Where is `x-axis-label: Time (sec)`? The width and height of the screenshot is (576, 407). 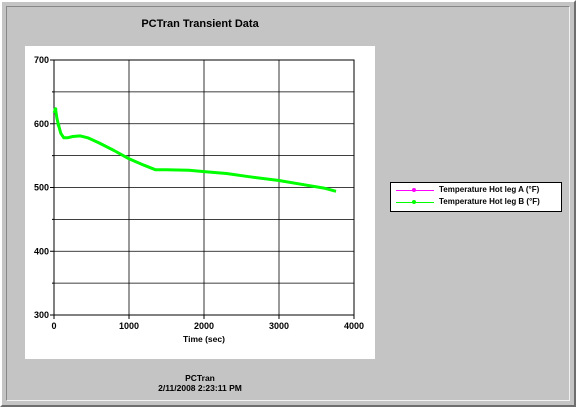 x-axis-label: Time (sec) is located at coordinates (204, 339).